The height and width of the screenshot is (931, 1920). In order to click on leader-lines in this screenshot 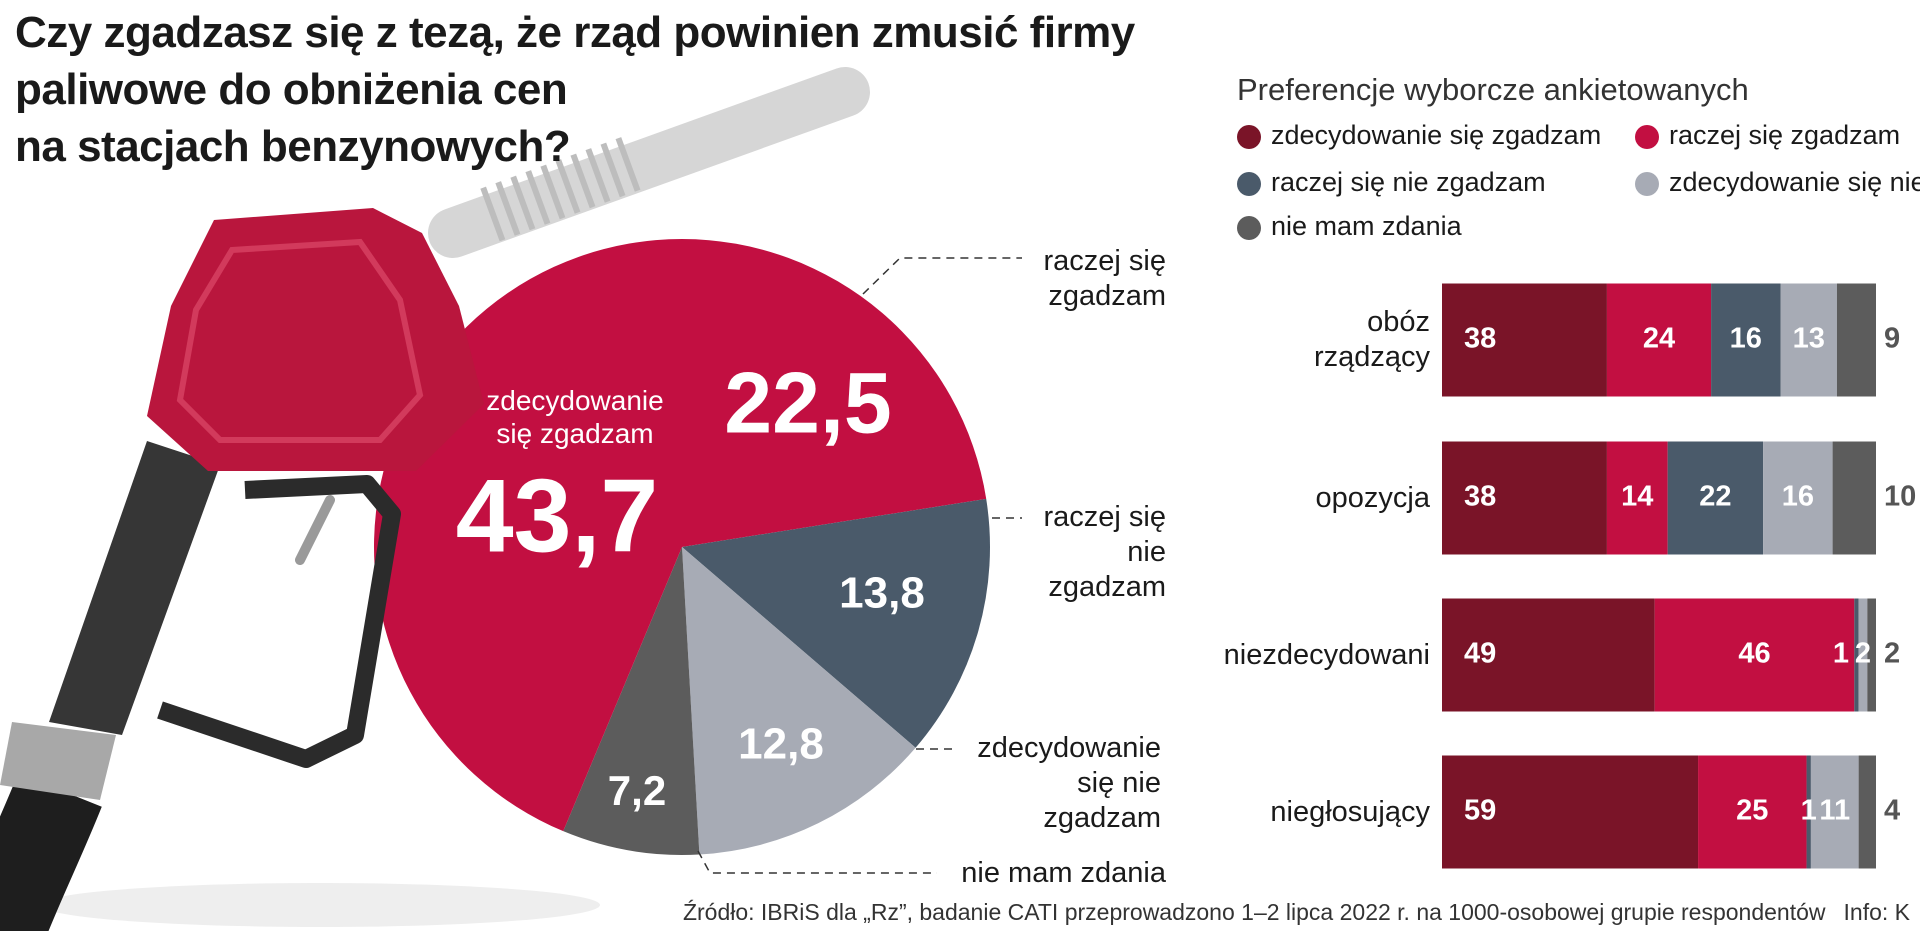, I will do `click(859, 565)`.